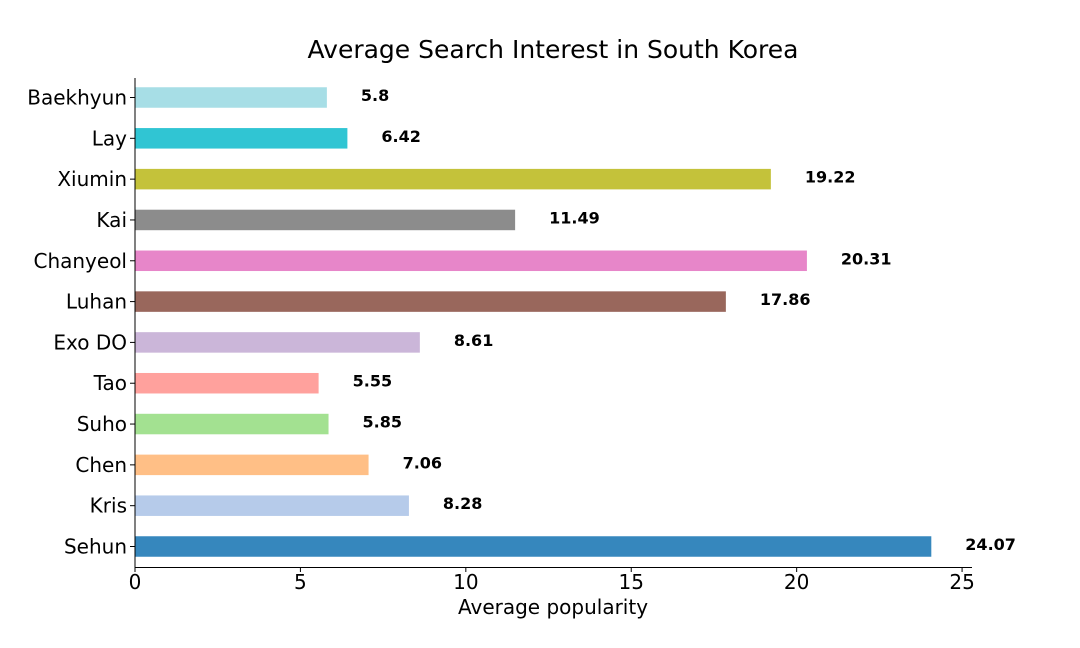  What do you see at coordinates (325, 220) in the screenshot?
I see `bar-kai` at bounding box center [325, 220].